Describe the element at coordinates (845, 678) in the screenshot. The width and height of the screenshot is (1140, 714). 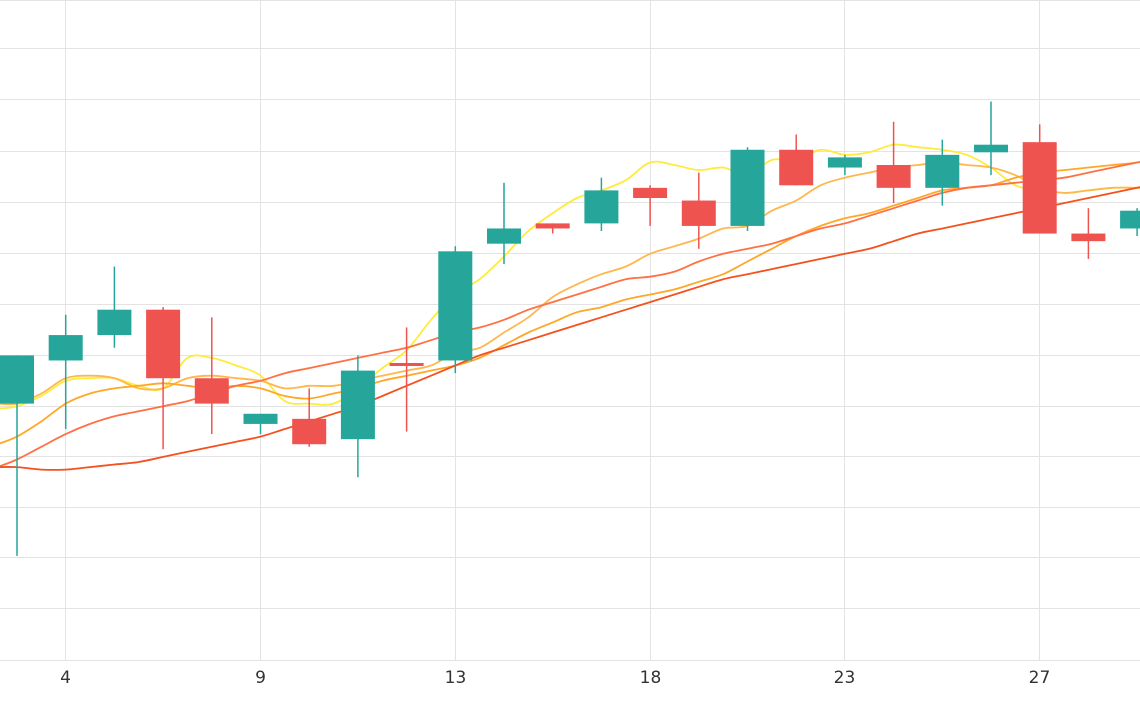
I see `x-tick-label: 23` at that location.